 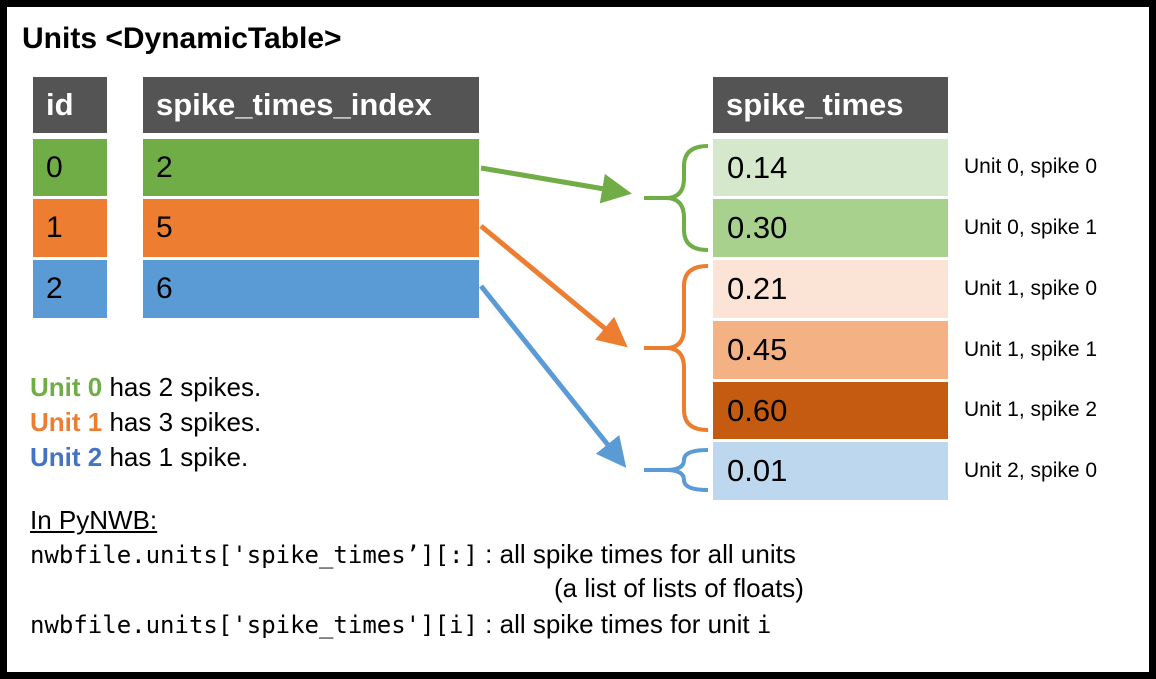 I want to click on unit-row-2-id: 2, so click(x=70, y=289).